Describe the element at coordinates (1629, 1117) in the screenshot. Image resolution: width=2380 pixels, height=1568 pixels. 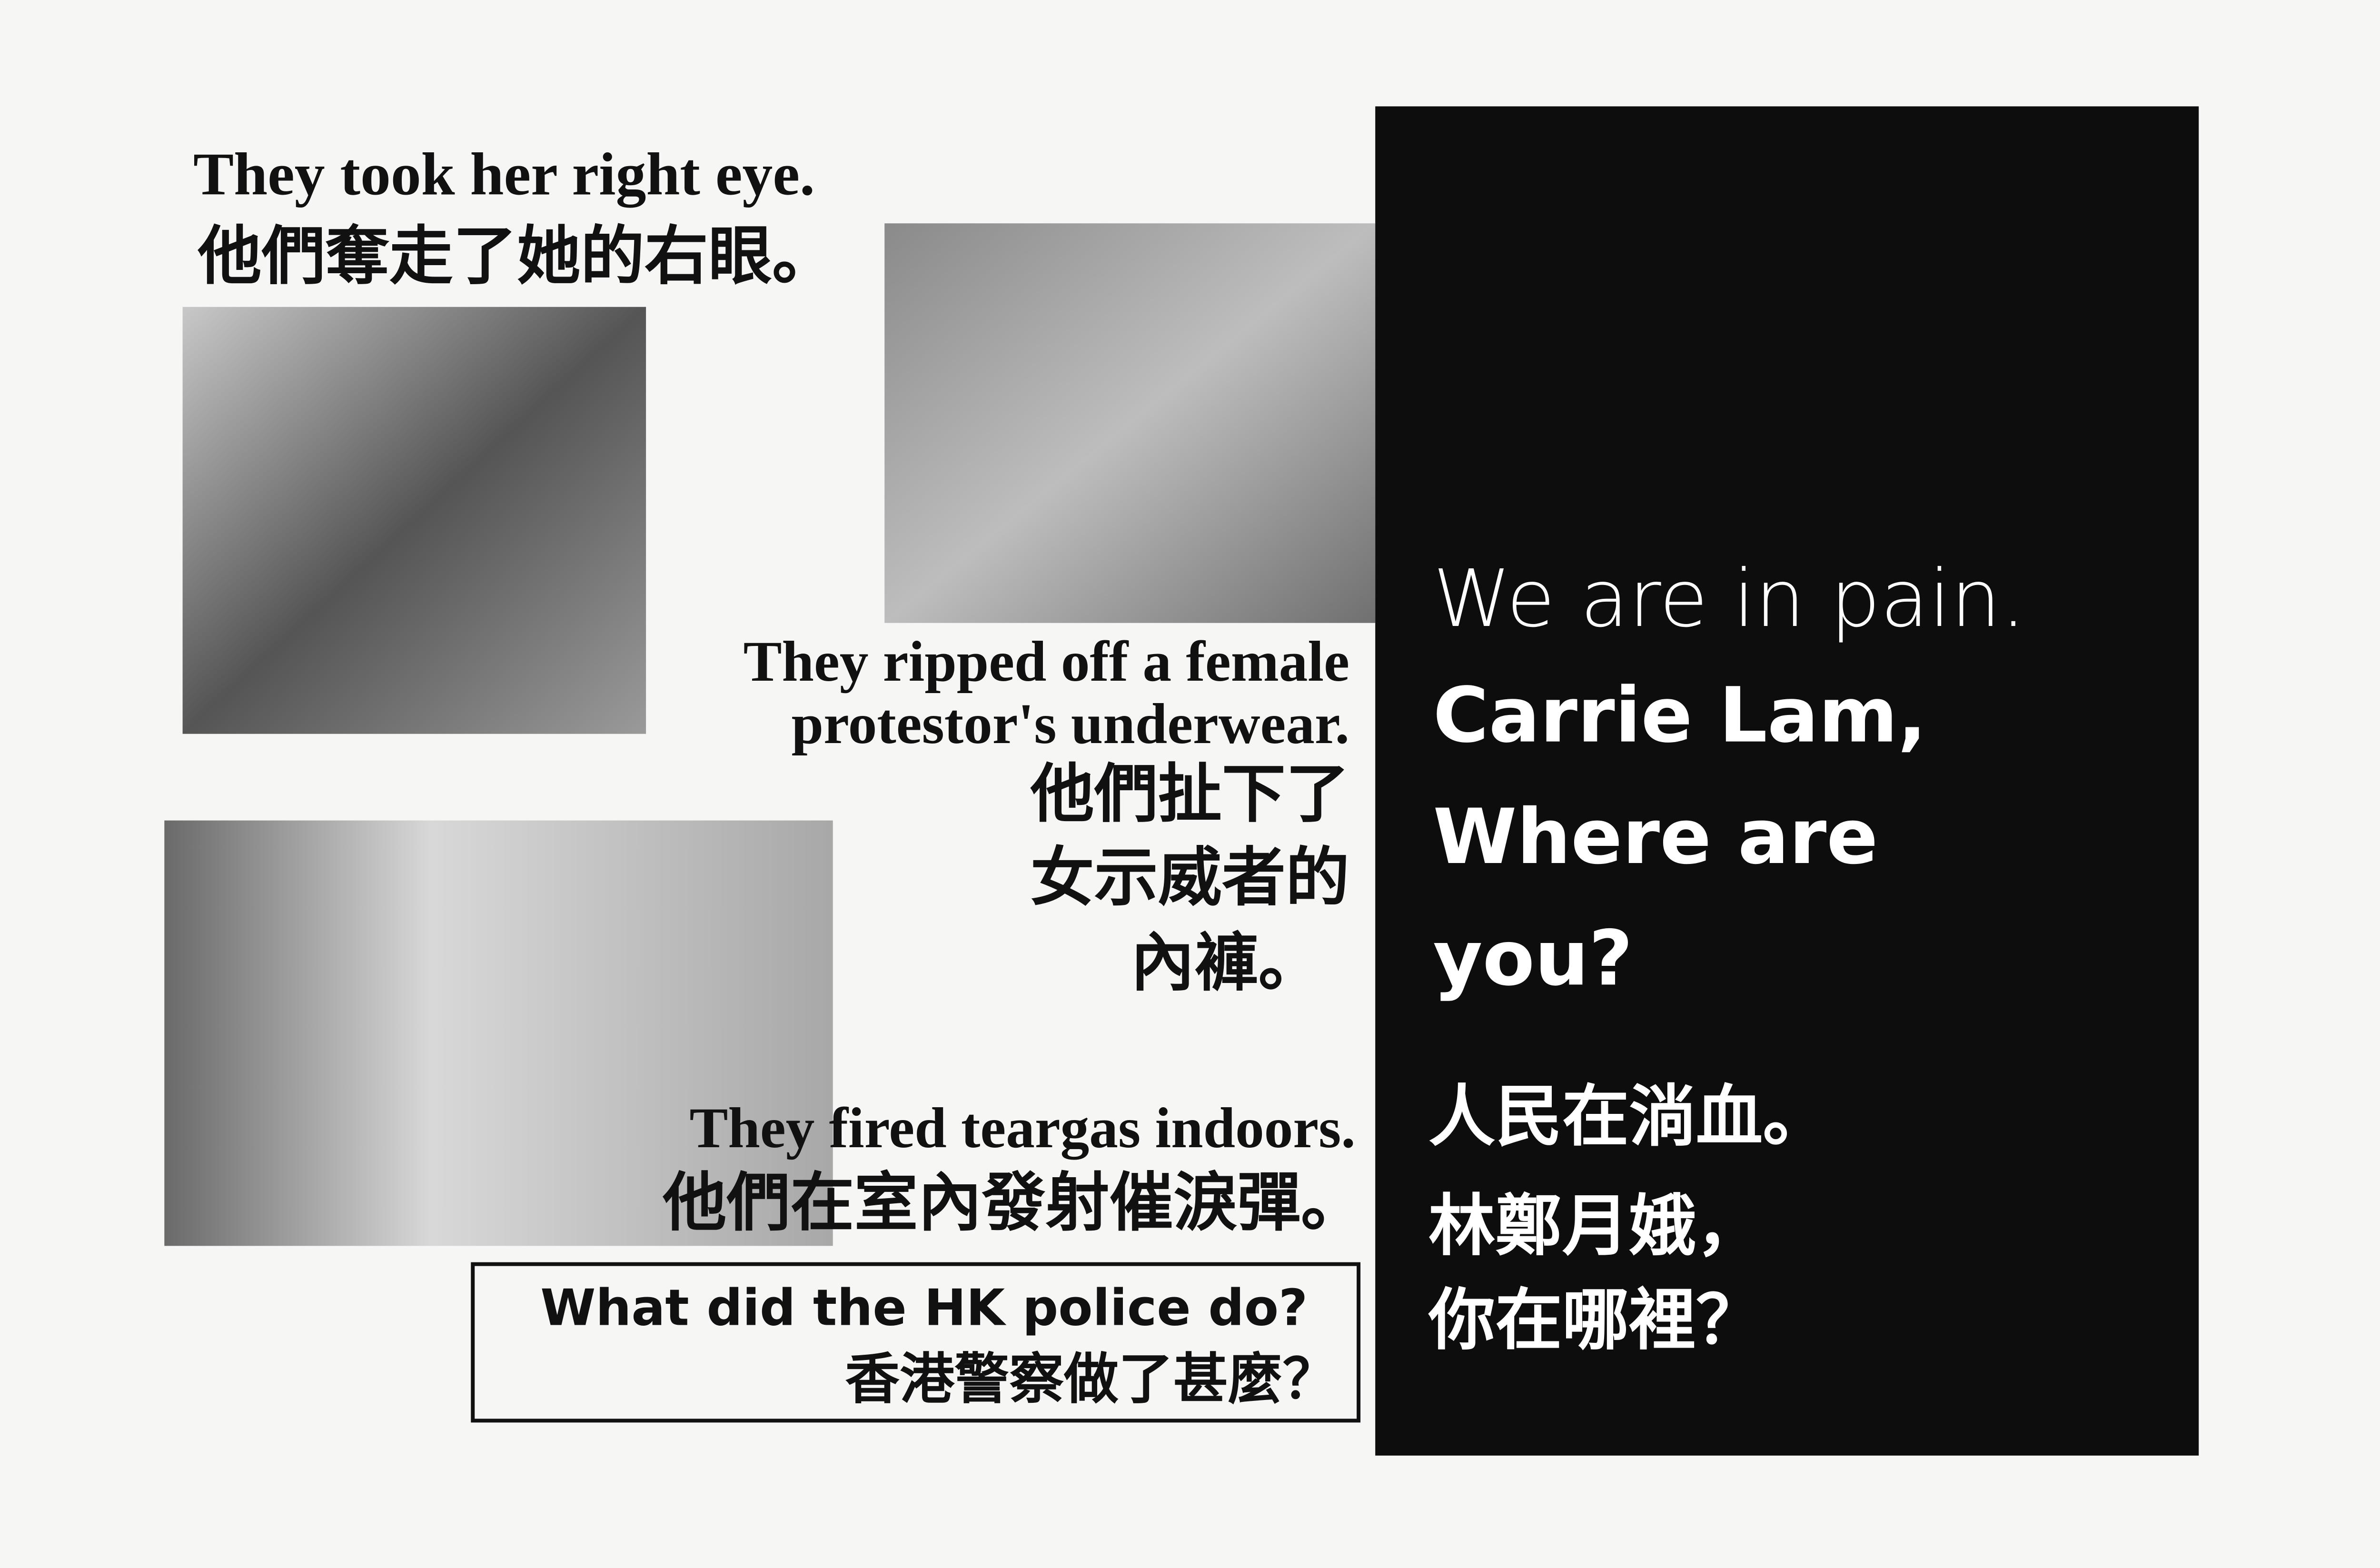
I see `panel-zh: 人民在淌血。` at that location.